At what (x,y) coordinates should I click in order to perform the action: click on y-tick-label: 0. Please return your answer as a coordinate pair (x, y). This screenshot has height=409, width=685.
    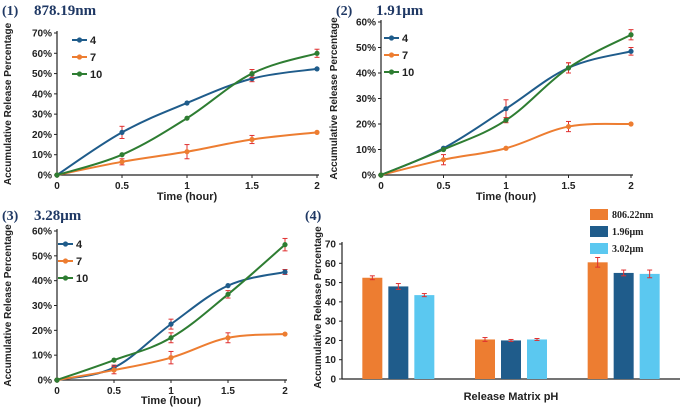
    Looking at the image, I should click on (333, 380).